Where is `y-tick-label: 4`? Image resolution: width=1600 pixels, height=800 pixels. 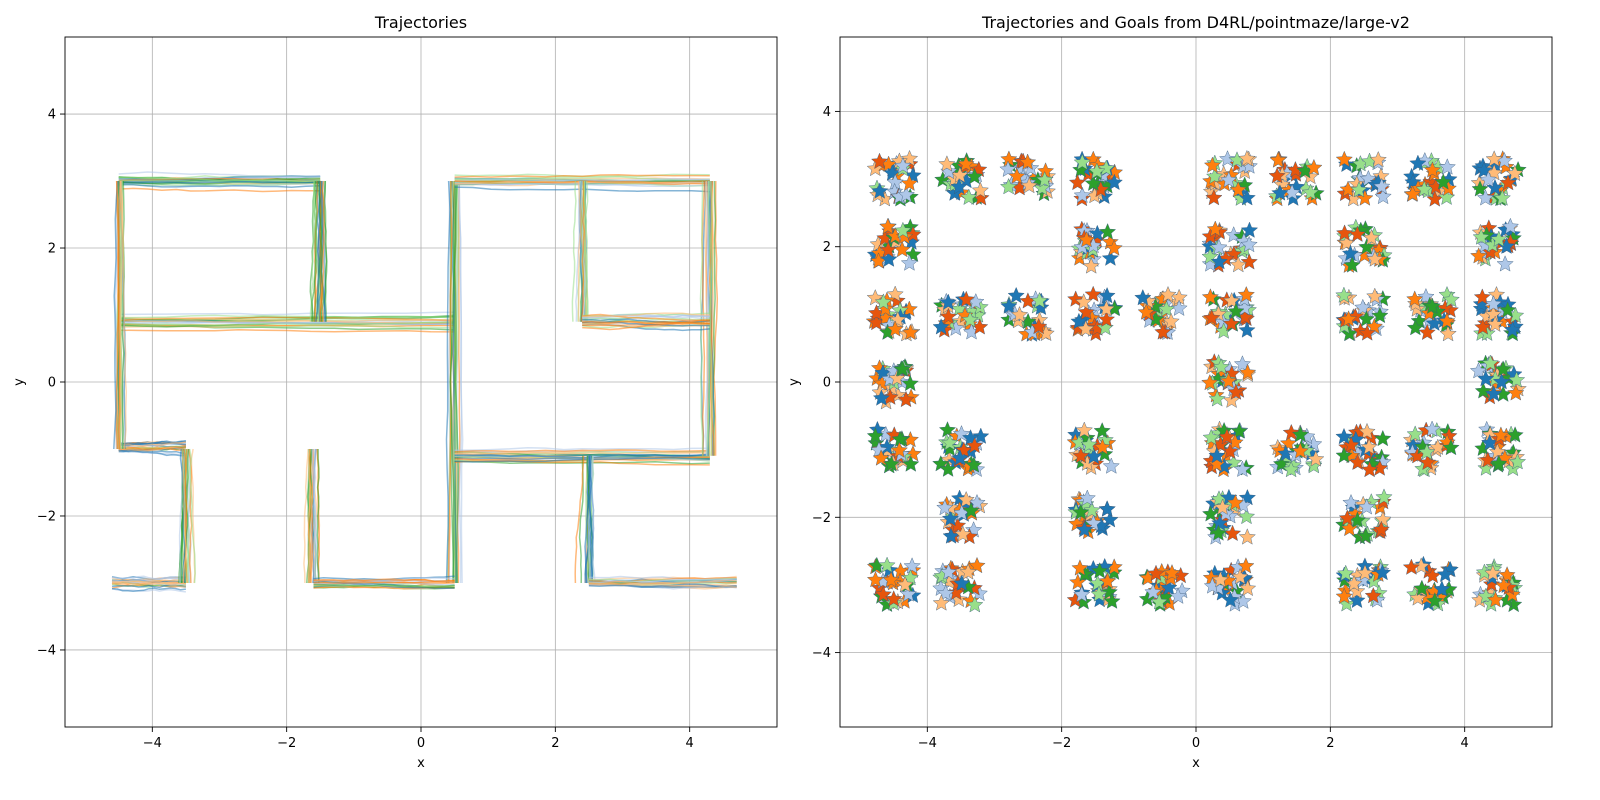
y-tick-label: 4 is located at coordinates (52, 115).